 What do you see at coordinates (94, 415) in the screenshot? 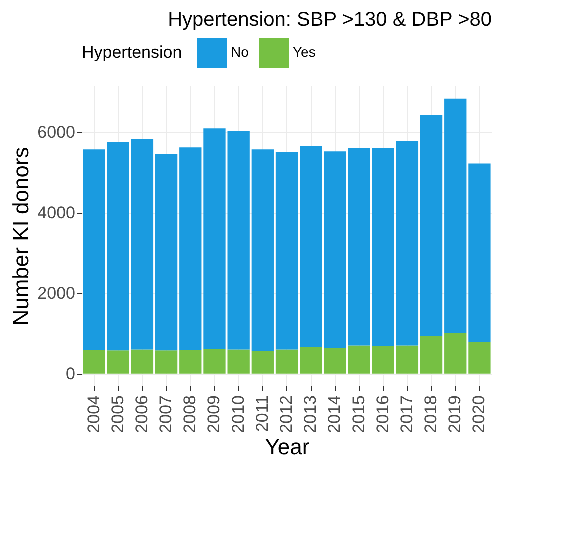
I see `x-tick-label: 2004` at bounding box center [94, 415].